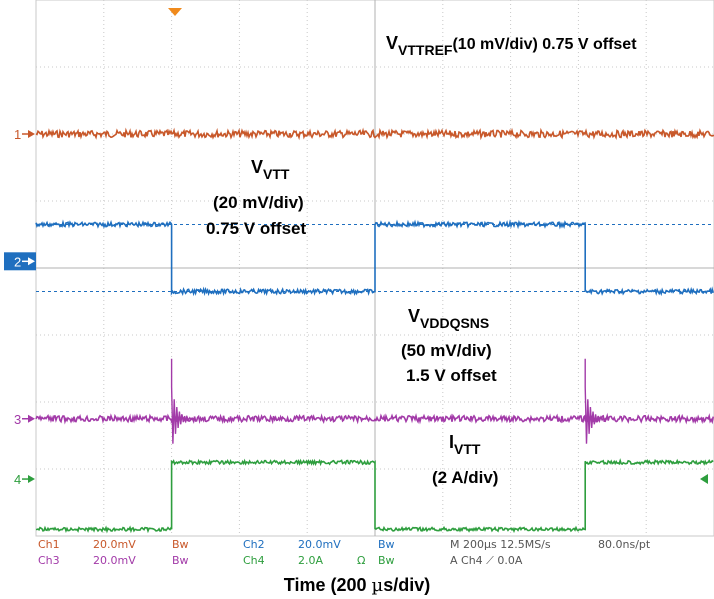  What do you see at coordinates (258, 202) in the screenshot?
I see `vtt-scale: (20 mV/div)` at bounding box center [258, 202].